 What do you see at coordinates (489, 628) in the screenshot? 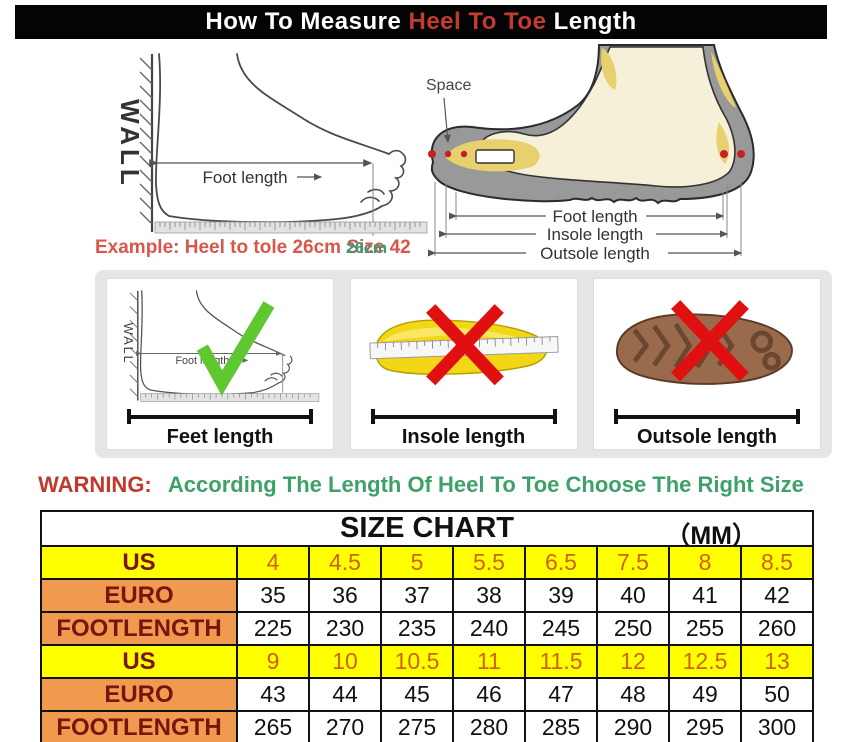
I see `size-chart-cell: 240` at bounding box center [489, 628].